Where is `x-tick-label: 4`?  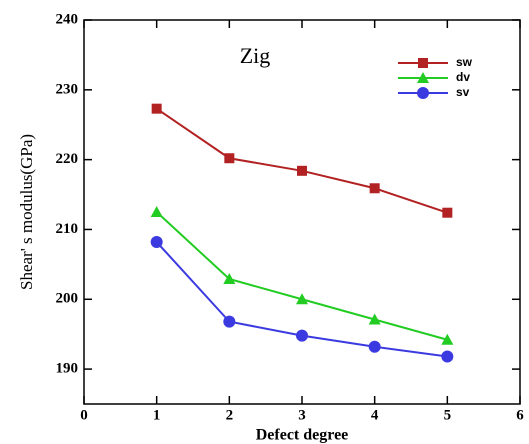 x-tick-label: 4 is located at coordinates (375, 415).